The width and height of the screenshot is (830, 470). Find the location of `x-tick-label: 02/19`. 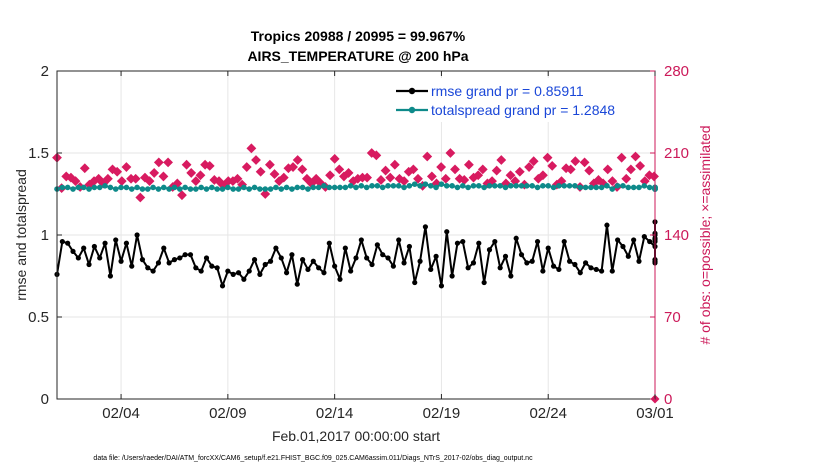

x-tick-label: 02/19 is located at coordinates (442, 413).